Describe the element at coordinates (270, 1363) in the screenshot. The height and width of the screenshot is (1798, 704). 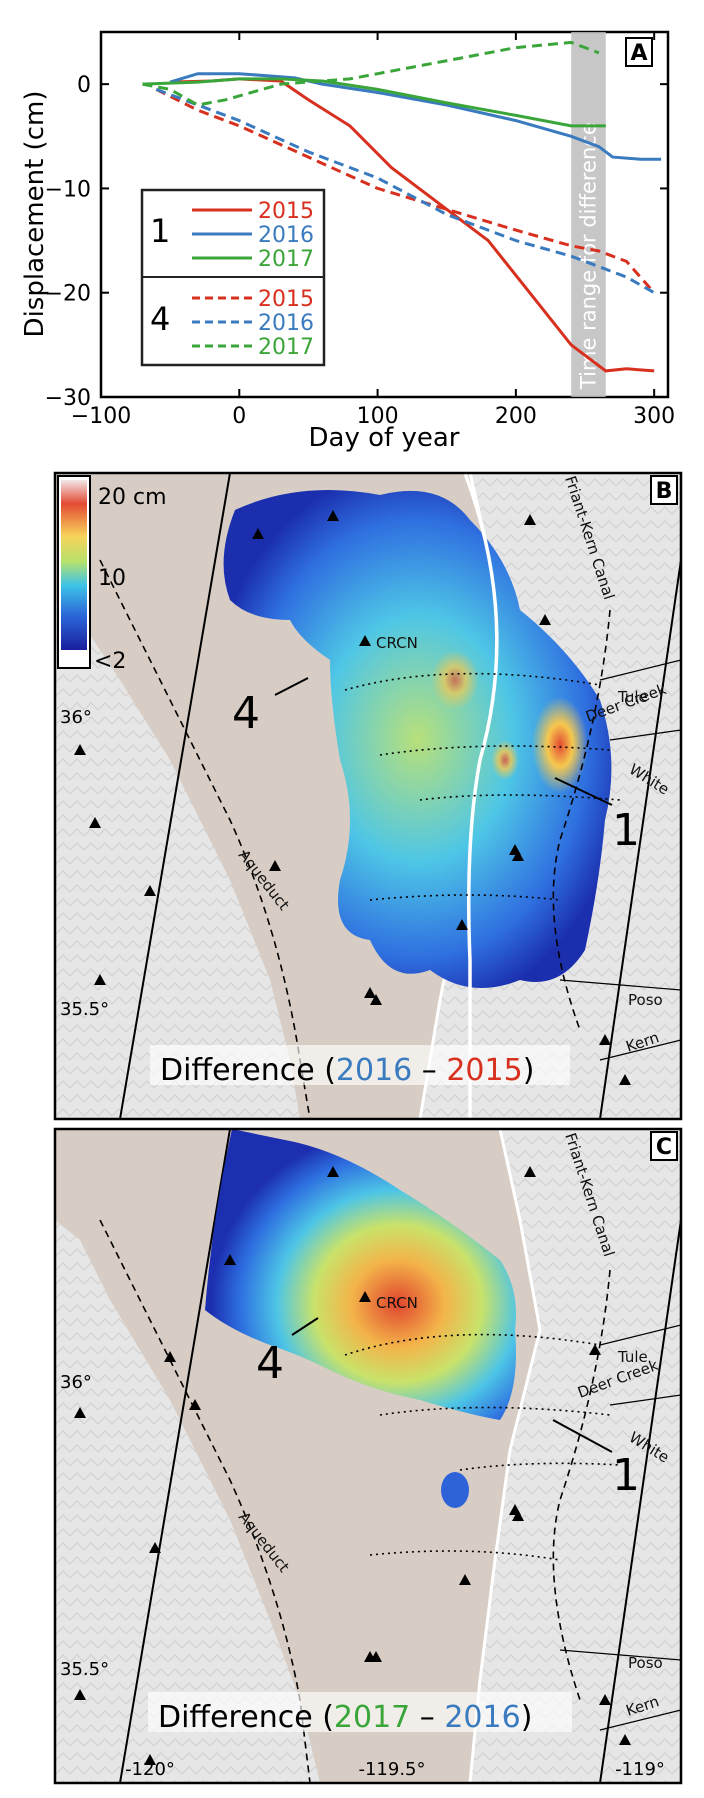
I see `site-4-label-c: 4` at that location.